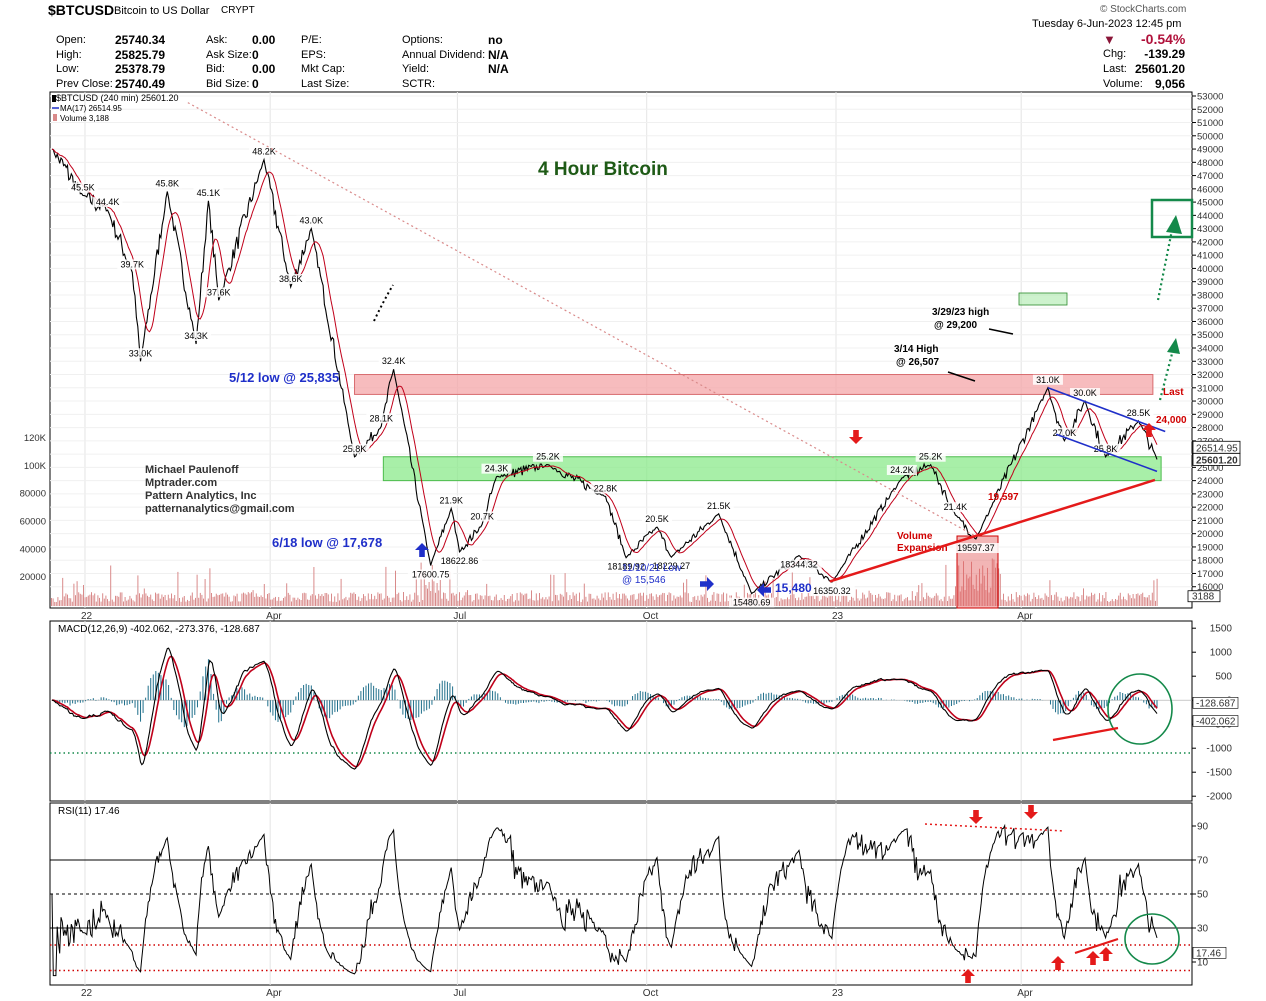 The image size is (1266, 1001). Describe the element at coordinates (793, 588) in the screenshot. I see `note-15480: 15,480` at that location.